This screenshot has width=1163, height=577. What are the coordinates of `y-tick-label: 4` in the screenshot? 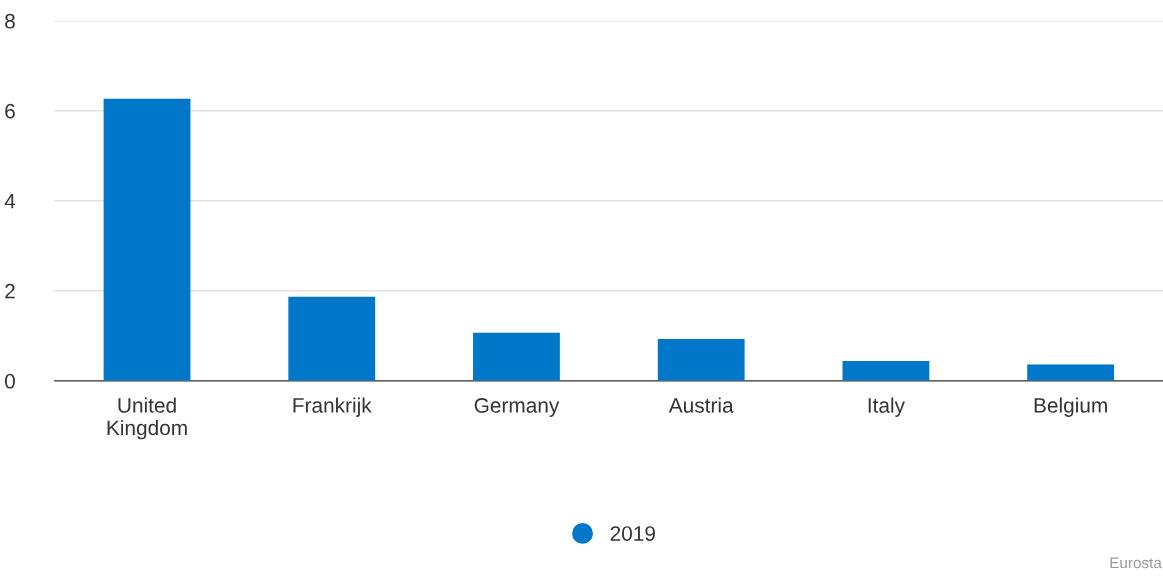 It's located at (10, 201).